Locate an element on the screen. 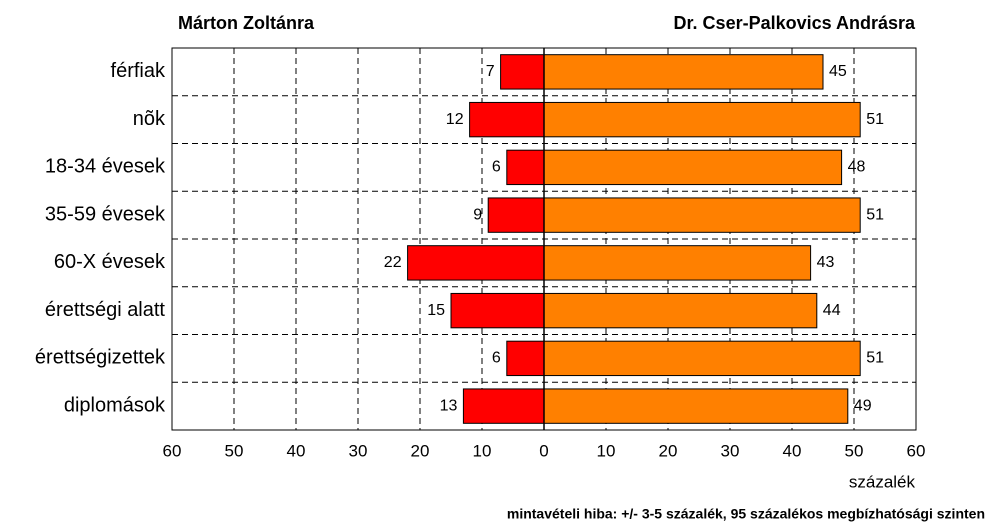 The height and width of the screenshot is (526, 1002). category-label: 35-59 évesek is located at coordinates (105, 214).